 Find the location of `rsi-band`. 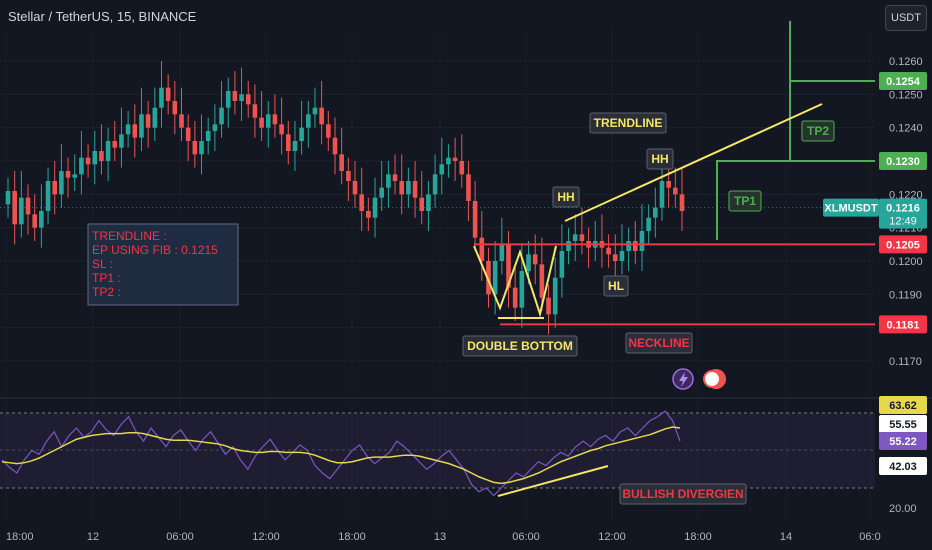

rsi-band is located at coordinates (437, 450).